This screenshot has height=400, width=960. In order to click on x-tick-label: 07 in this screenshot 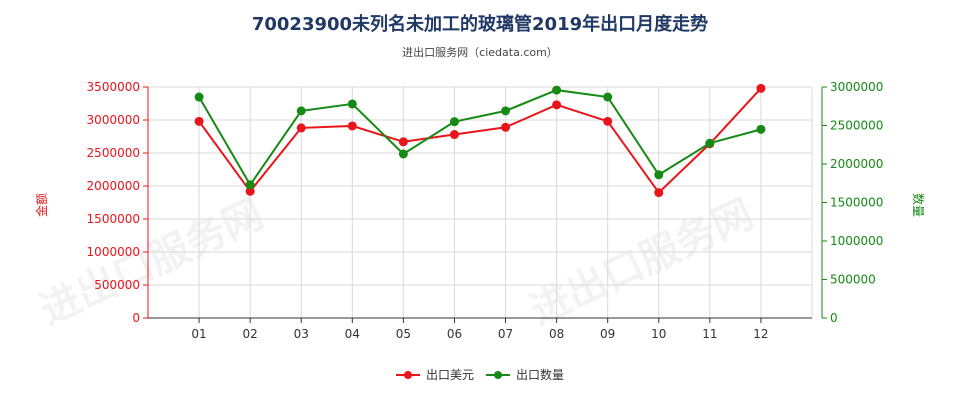, I will do `click(505, 334)`.